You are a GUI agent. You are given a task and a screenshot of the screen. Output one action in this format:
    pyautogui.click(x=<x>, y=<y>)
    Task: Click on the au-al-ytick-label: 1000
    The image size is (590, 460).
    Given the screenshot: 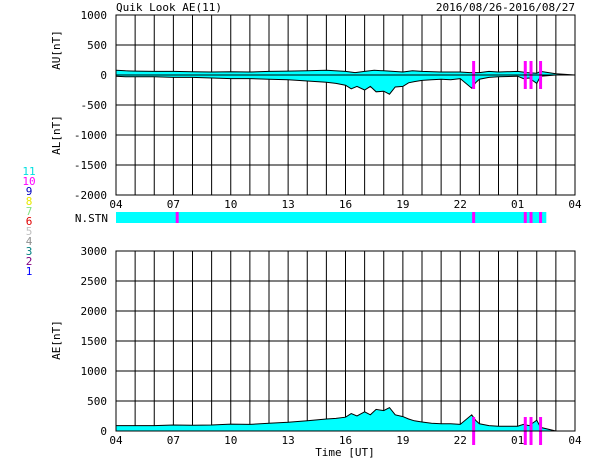 What is the action you would take?
    pyautogui.click(x=94, y=15)
    